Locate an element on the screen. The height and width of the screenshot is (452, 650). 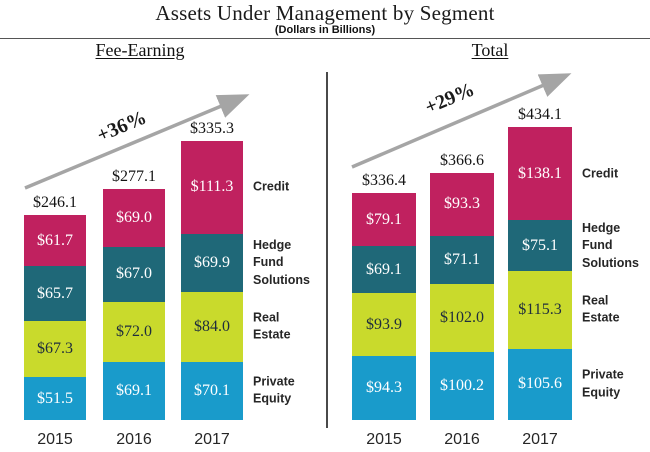
segment-value-label: $67.0 is located at coordinates (134, 274).